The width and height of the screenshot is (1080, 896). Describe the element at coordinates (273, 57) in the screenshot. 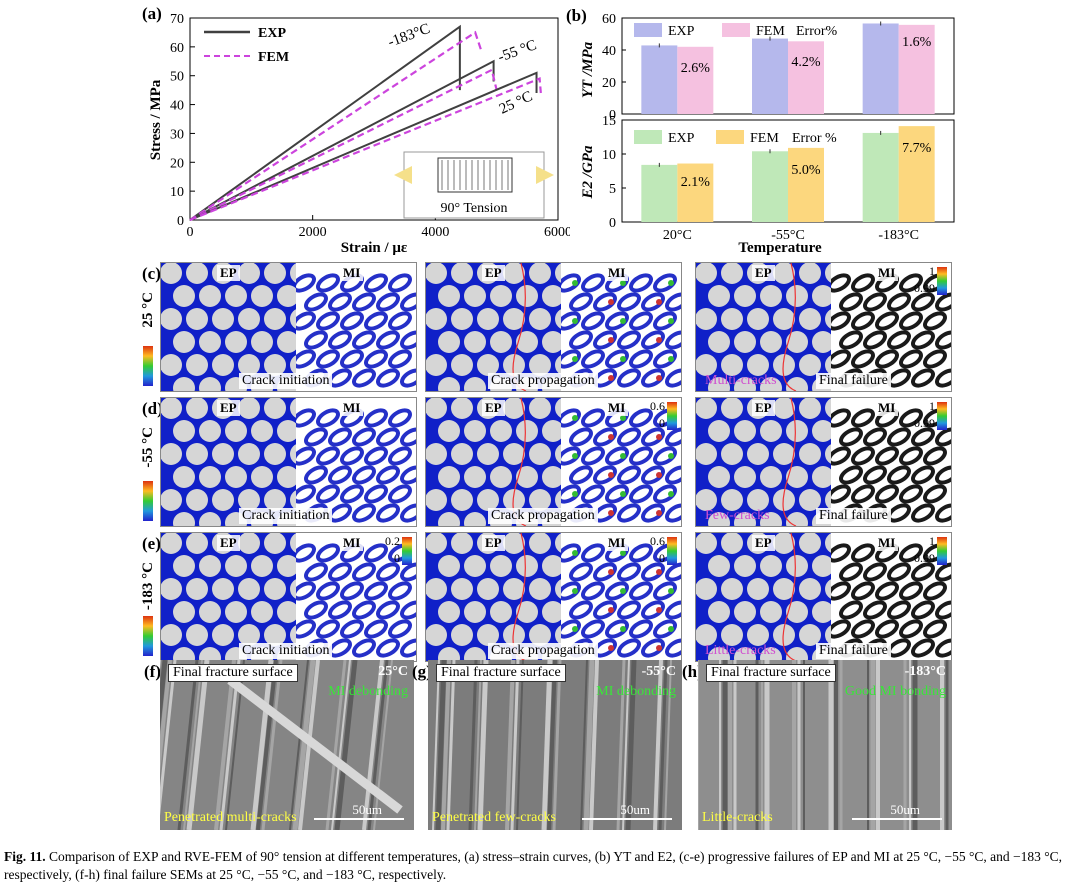

I see `legend-fem-label: FEM` at that location.